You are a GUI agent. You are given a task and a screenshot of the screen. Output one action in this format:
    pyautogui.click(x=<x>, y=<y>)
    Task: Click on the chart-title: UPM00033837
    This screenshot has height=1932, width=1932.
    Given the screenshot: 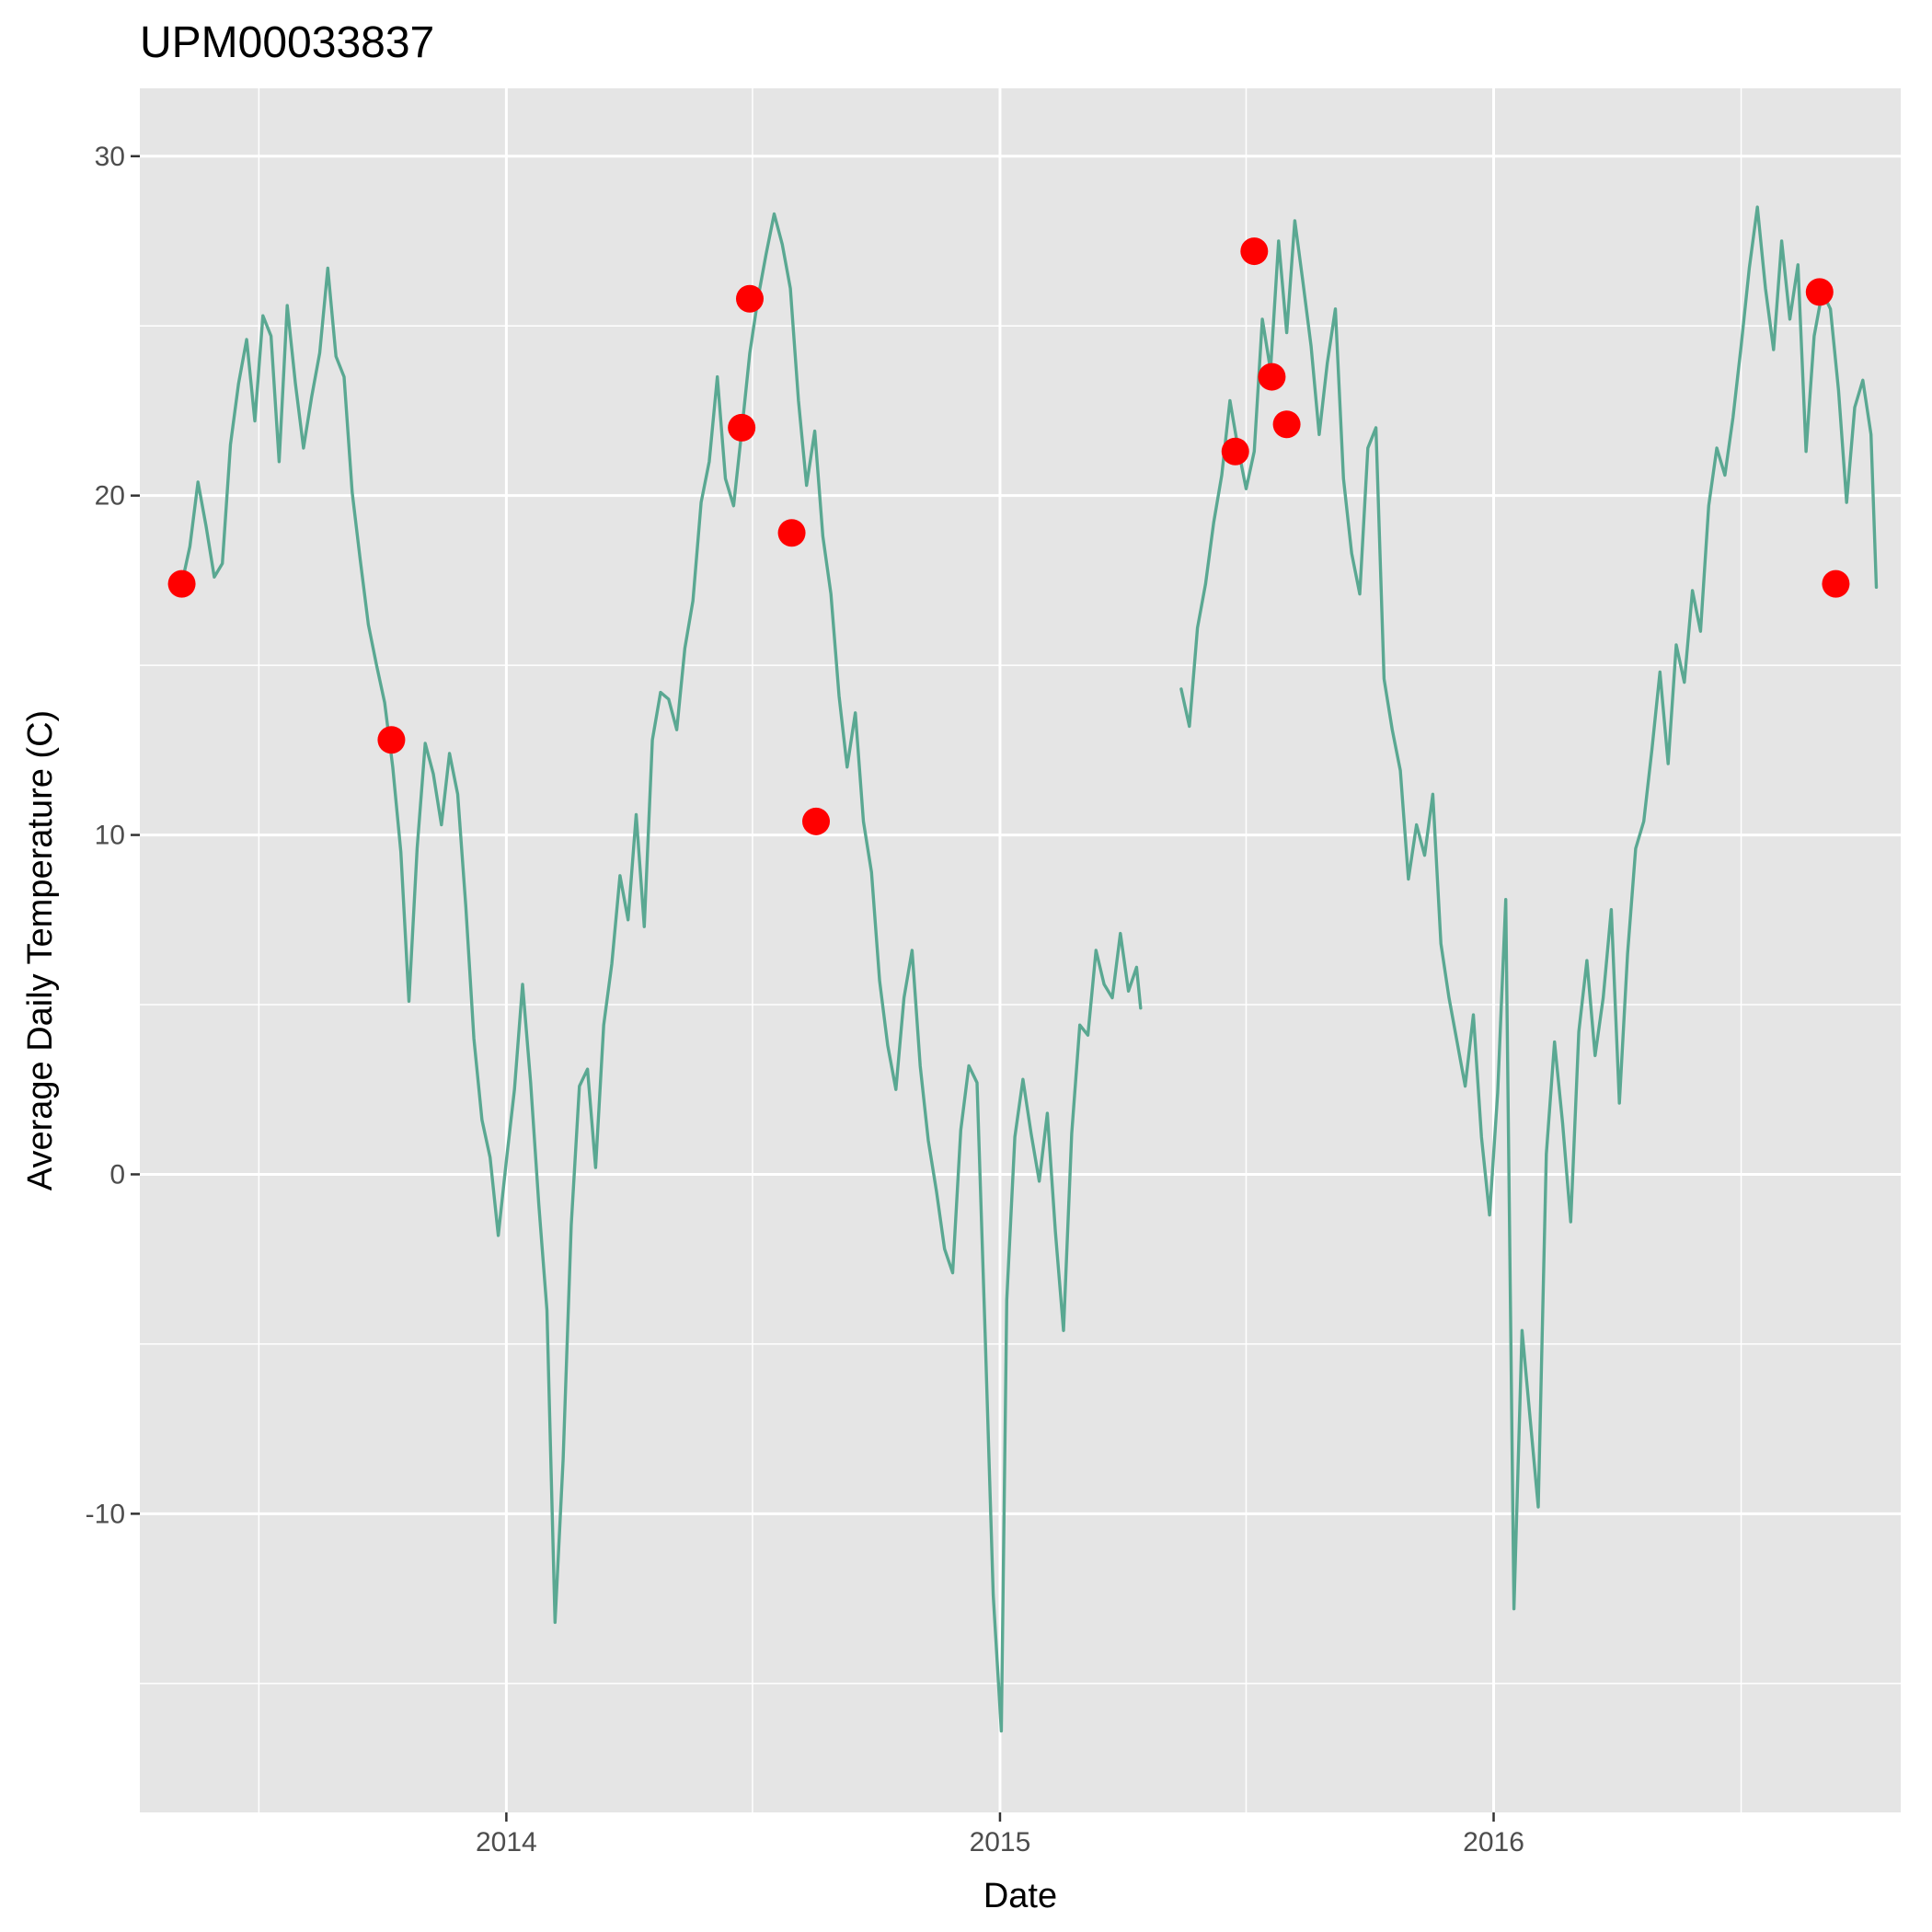 What is the action you would take?
    pyautogui.click(x=287, y=42)
    